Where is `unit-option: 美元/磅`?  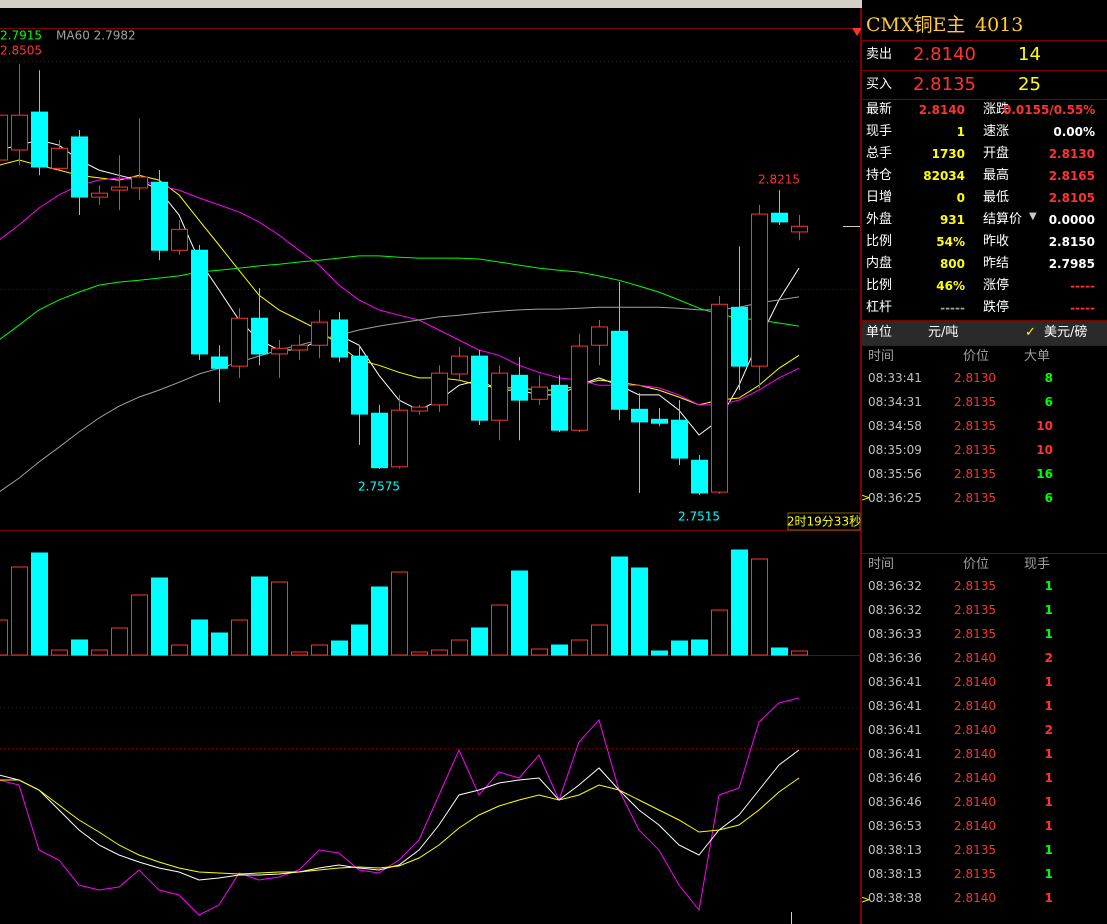 unit-option: 美元/磅 is located at coordinates (1066, 332).